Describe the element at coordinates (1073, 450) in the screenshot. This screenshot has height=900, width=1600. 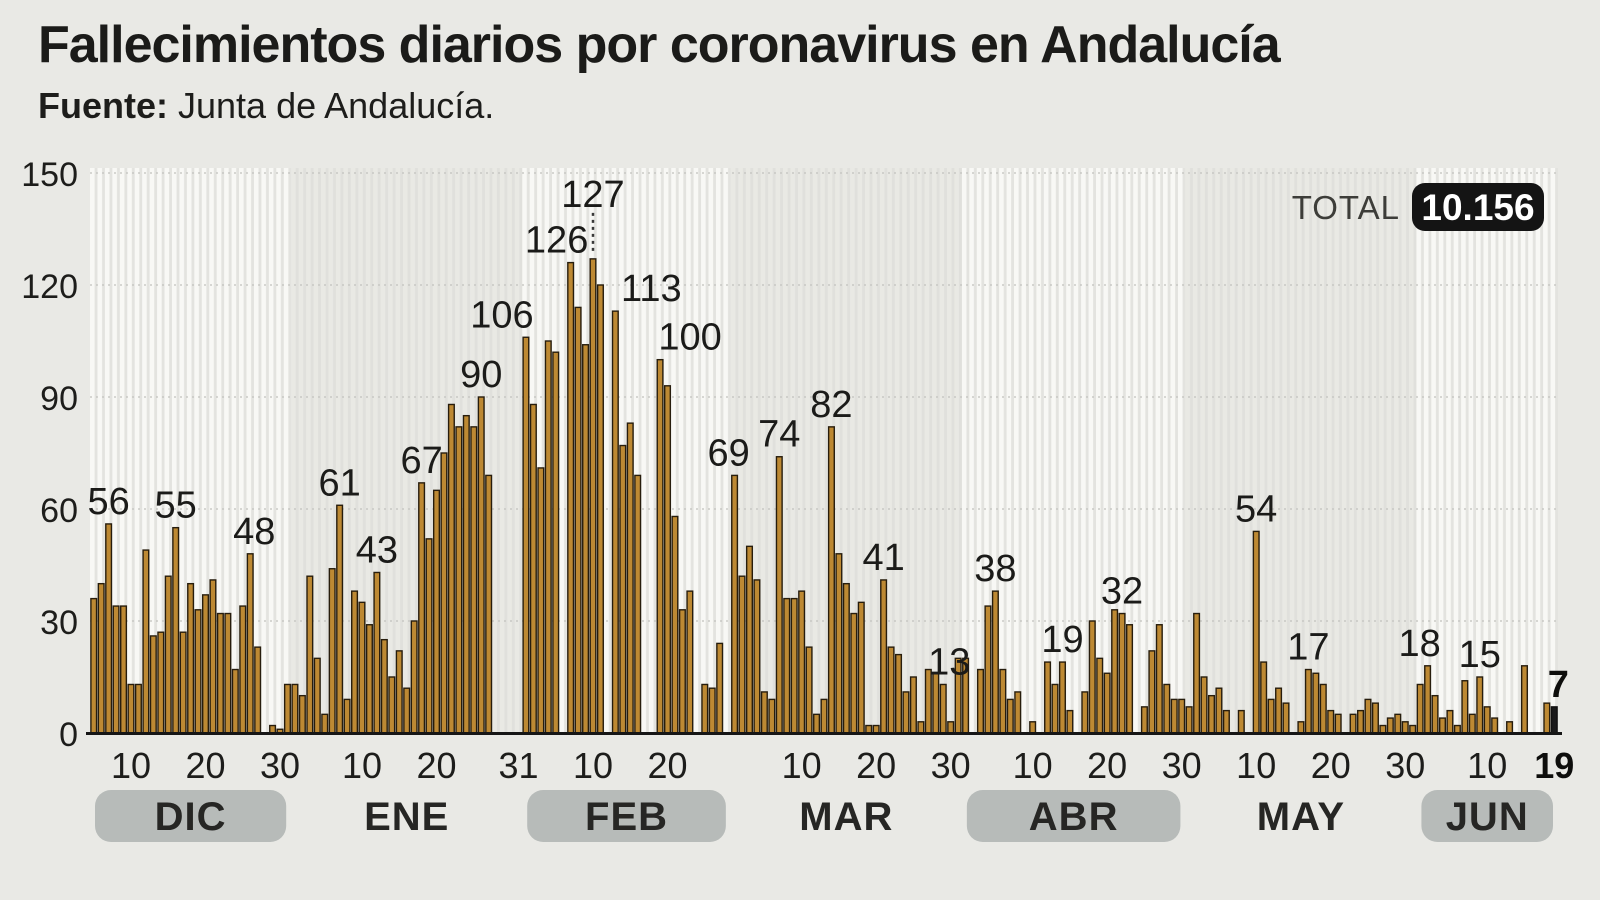
I see `month-band-abr` at that location.